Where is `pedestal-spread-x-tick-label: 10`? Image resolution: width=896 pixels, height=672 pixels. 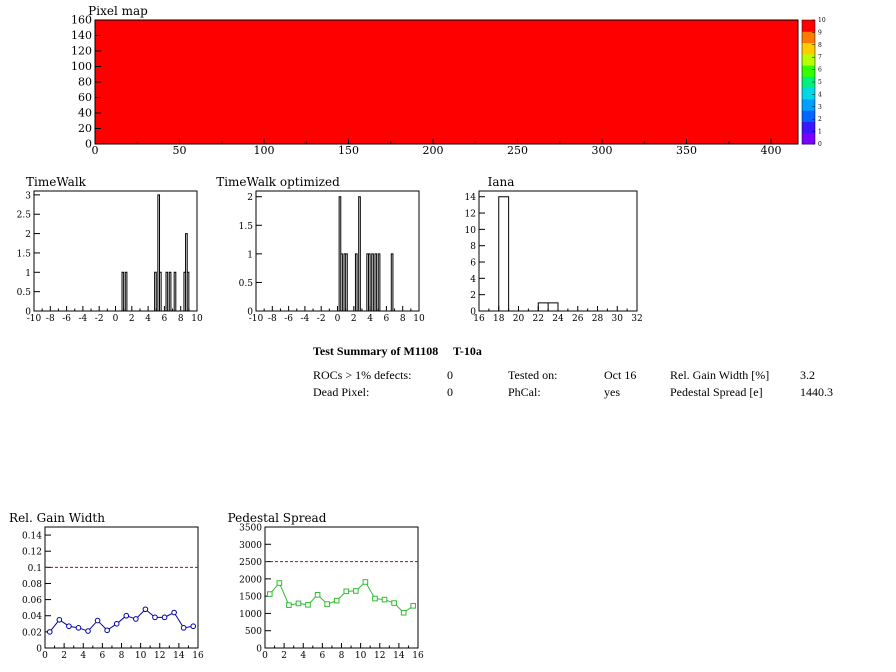 pedestal-spread-x-tick-label: 10 is located at coordinates (361, 656).